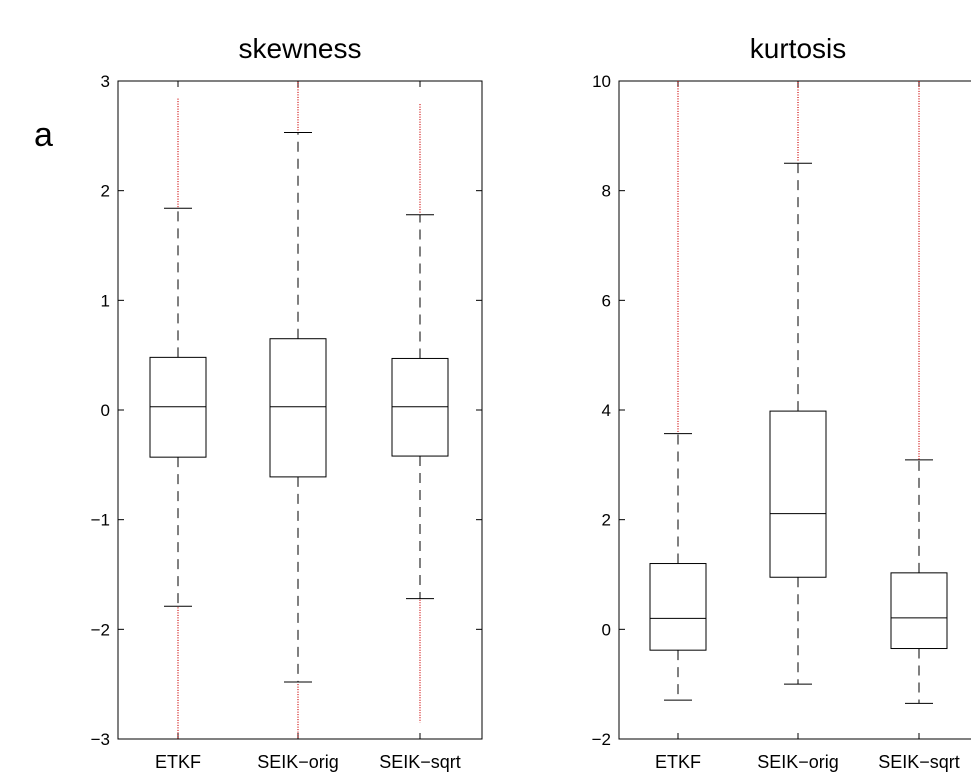 This screenshot has width=971, height=780. I want to click on y-tick-label: 6, so click(606, 300).